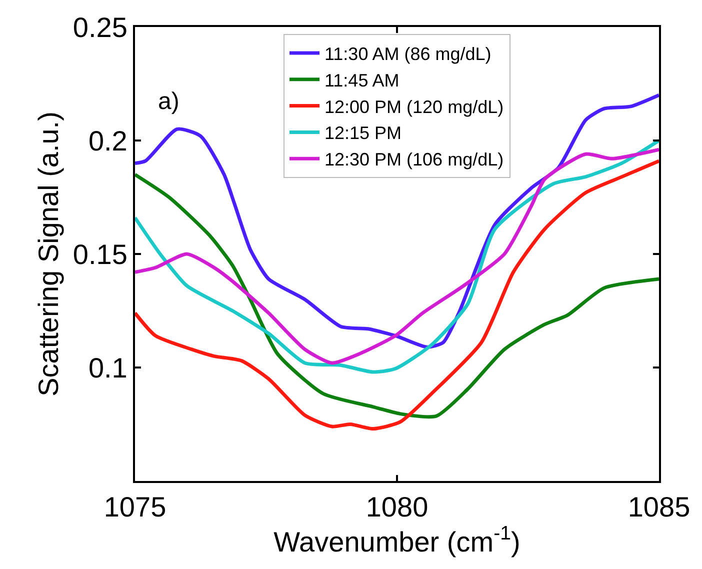 The image size is (702, 569). What do you see at coordinates (135, 507) in the screenshot?
I see `x-tick-label: 1075` at bounding box center [135, 507].